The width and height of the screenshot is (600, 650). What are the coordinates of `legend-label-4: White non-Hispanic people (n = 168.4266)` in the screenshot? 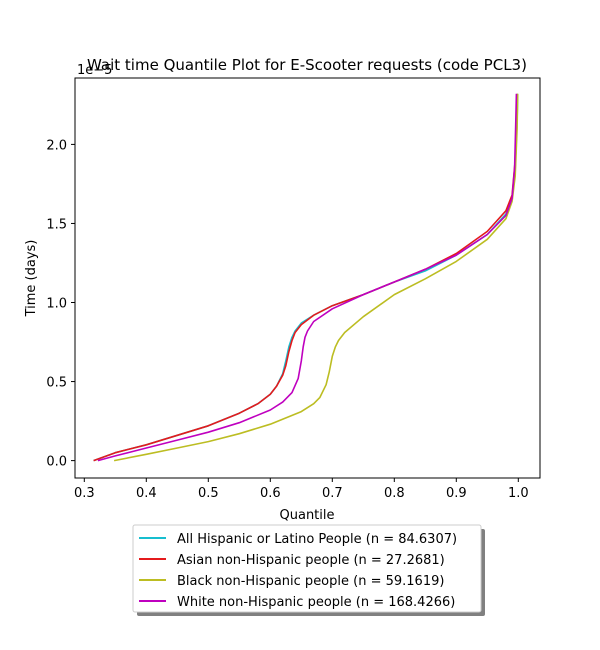 It's located at (316, 602).